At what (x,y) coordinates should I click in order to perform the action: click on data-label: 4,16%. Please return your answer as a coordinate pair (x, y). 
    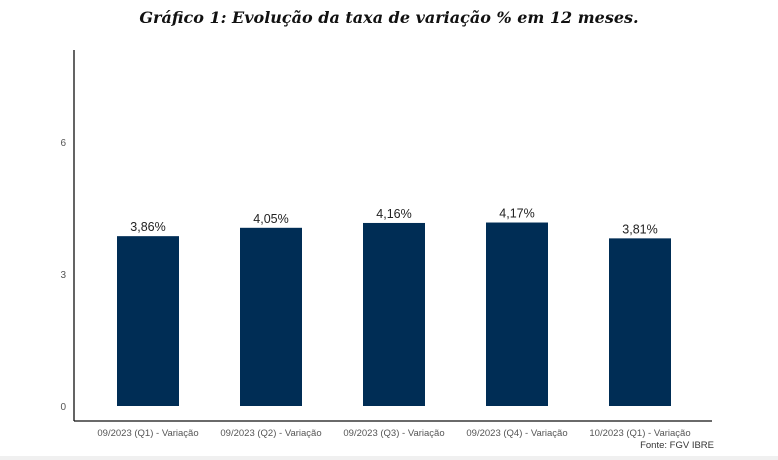
    Looking at the image, I should click on (393, 214).